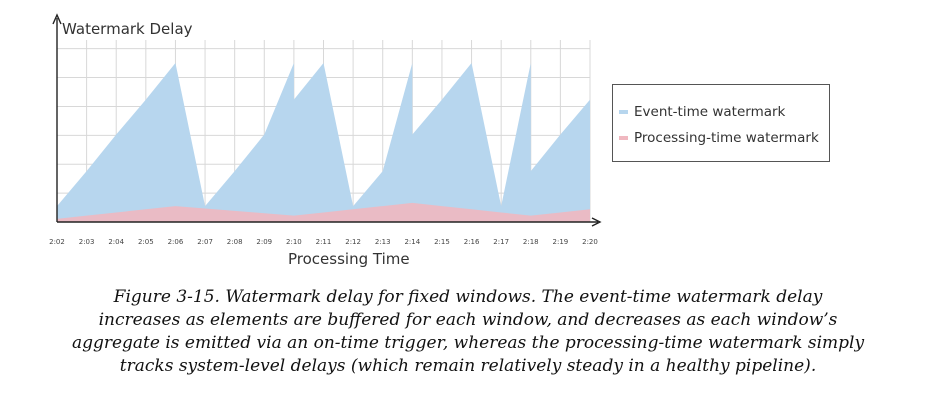 Image resolution: width=936 pixels, height=402 pixels. Describe the element at coordinates (710, 112) in the screenshot. I see `legend-label-event-time: Event-time watermark` at that location.